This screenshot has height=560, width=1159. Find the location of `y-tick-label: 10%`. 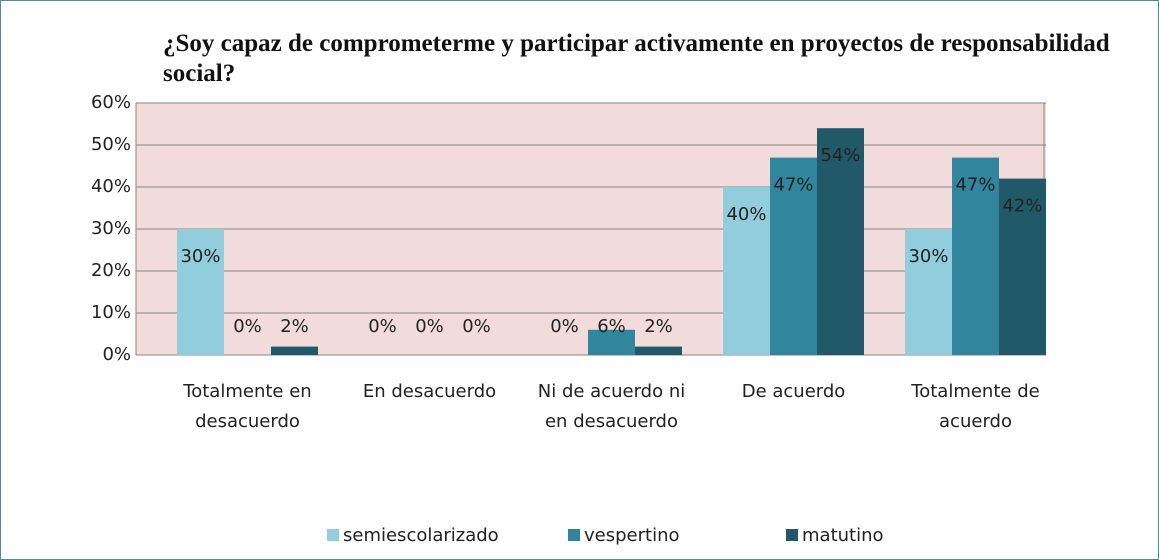

y-tick-label: 10% is located at coordinates (111, 312).